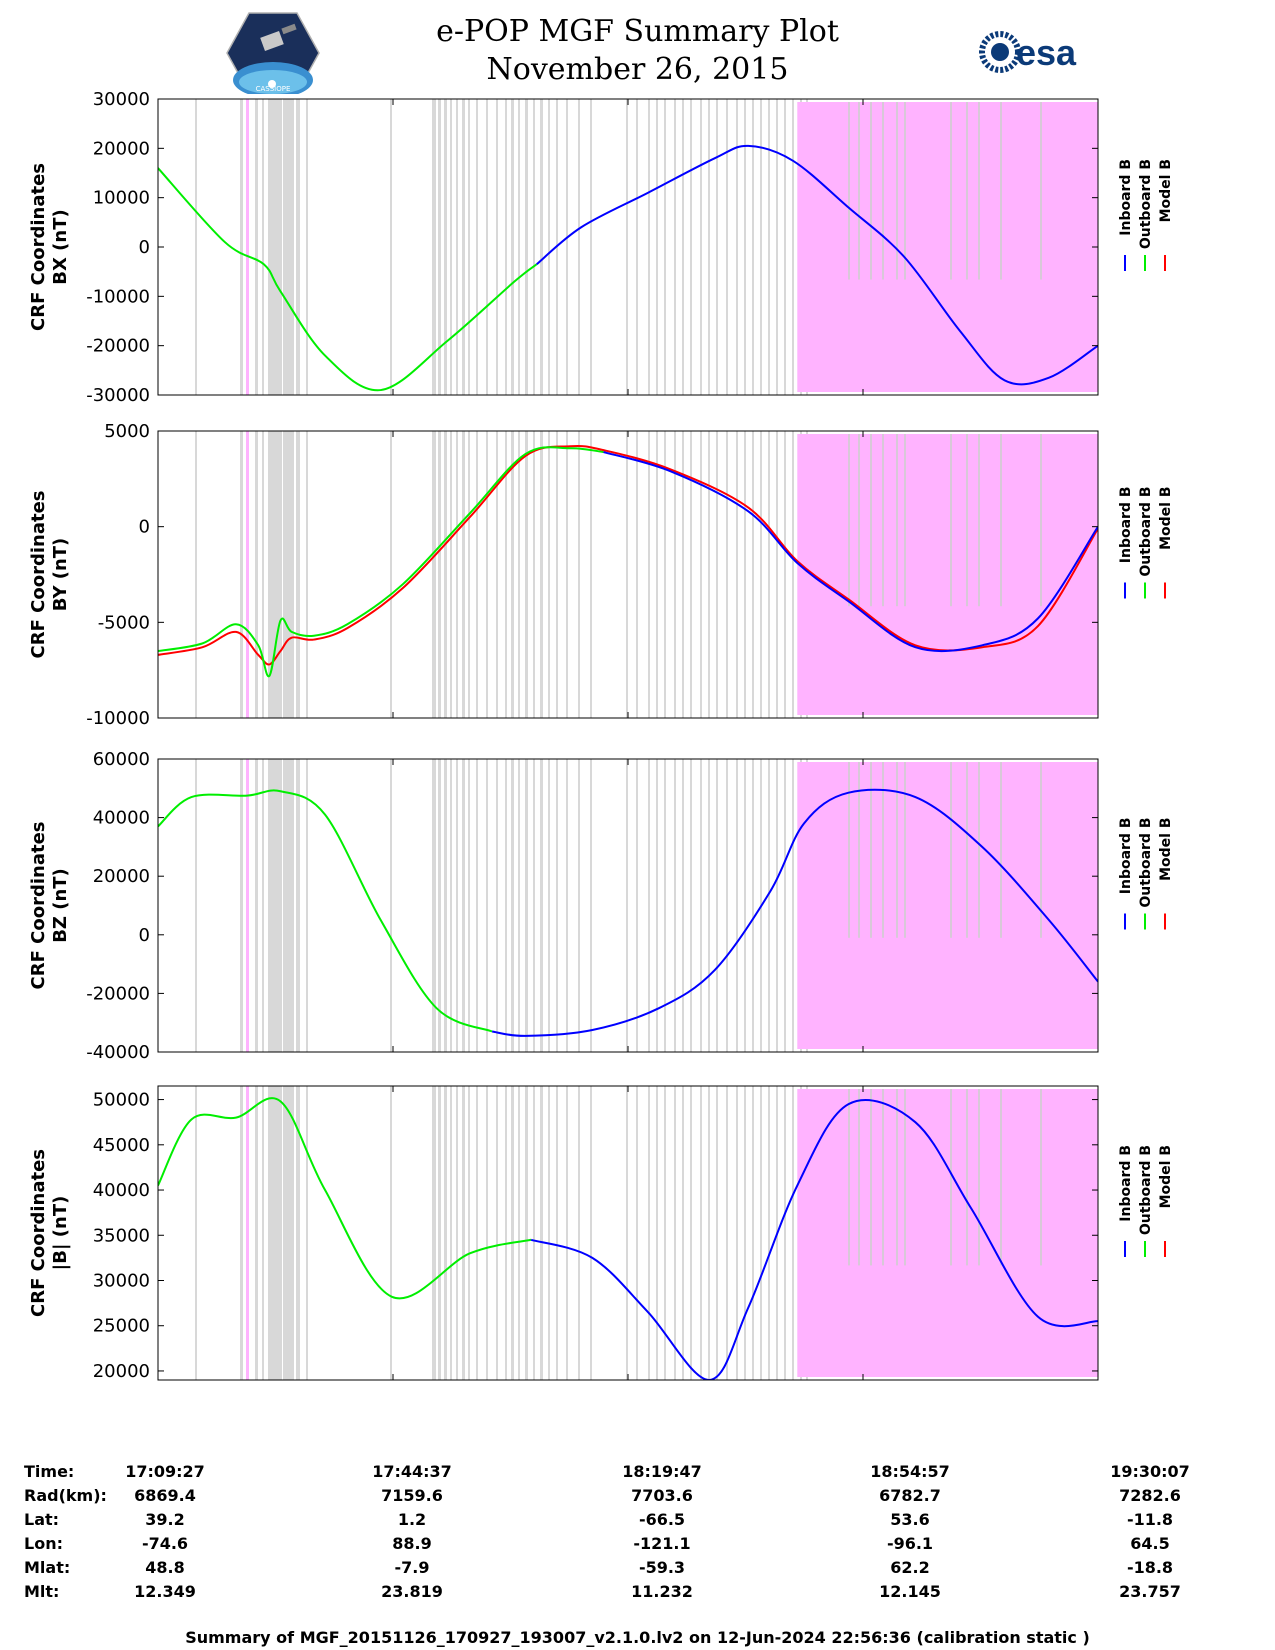 The width and height of the screenshot is (1275, 1650). I want to click on info-cell-rad: 6869.4, so click(165, 1495).